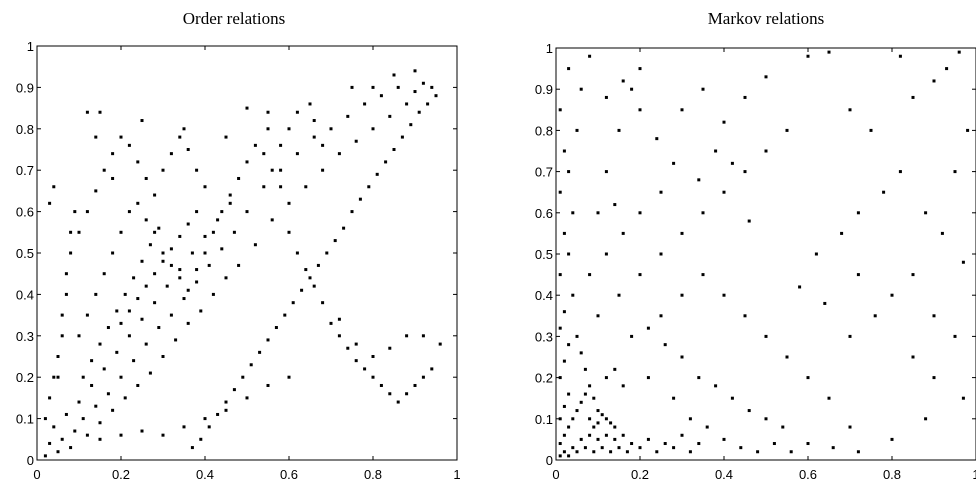  What do you see at coordinates (544, 213) in the screenshot?
I see `y-tick-label: 0.6` at bounding box center [544, 213].